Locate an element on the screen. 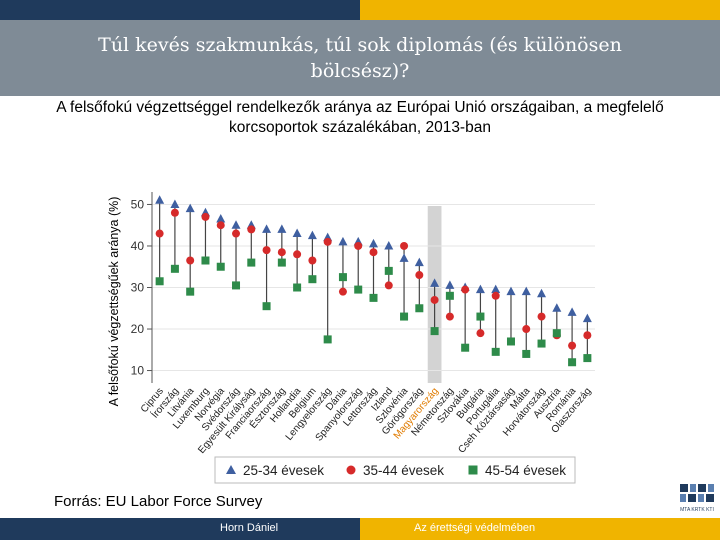 Image resolution: width=720 pixels, height=540 pixels. top-bar-right is located at coordinates (540, 10).